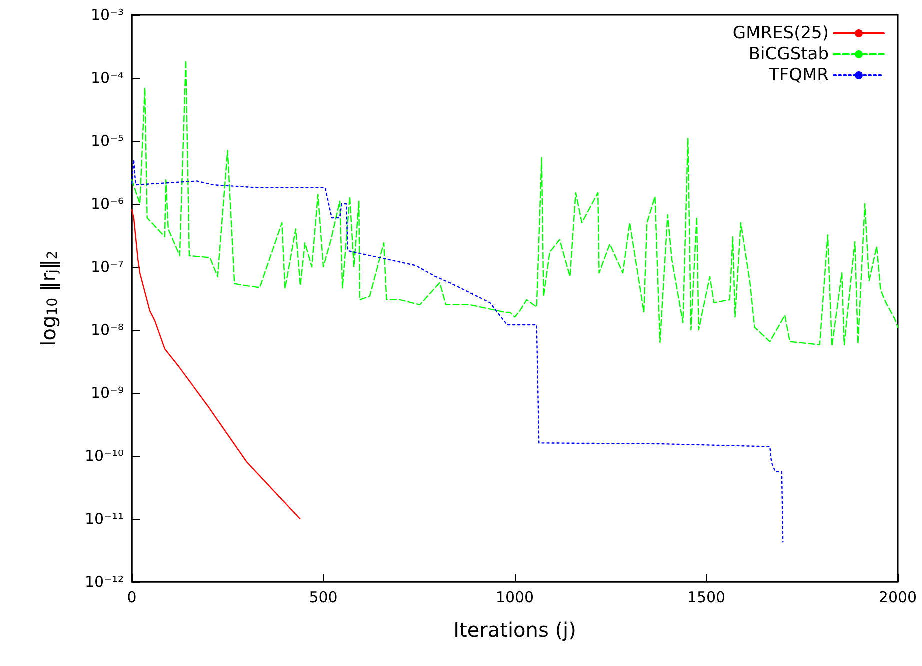 The image size is (922, 666). What do you see at coordinates (107, 204) in the screenshot?
I see `y-tick-label: 10⁻⁶` at bounding box center [107, 204].